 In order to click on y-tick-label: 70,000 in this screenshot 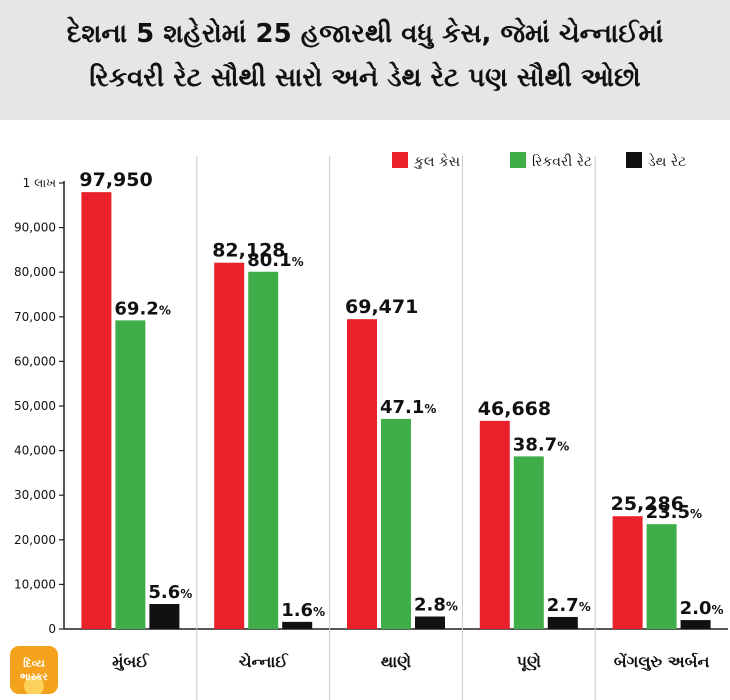, I will do `click(35, 317)`.